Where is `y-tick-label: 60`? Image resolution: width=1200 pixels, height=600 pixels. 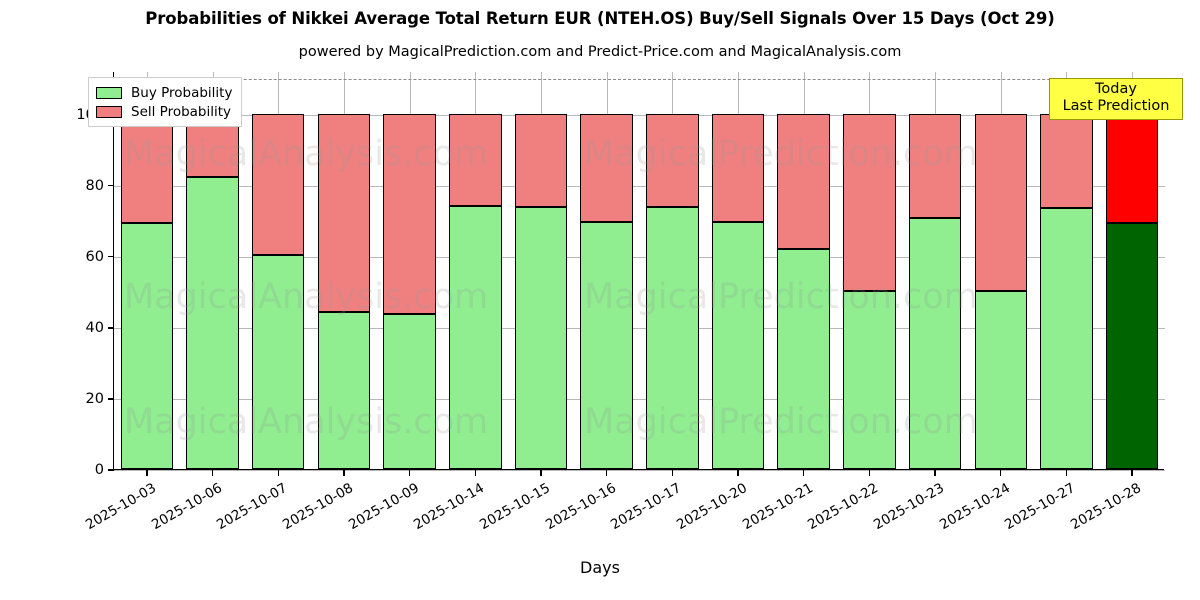
y-tick-label: 60 is located at coordinates (94, 256).